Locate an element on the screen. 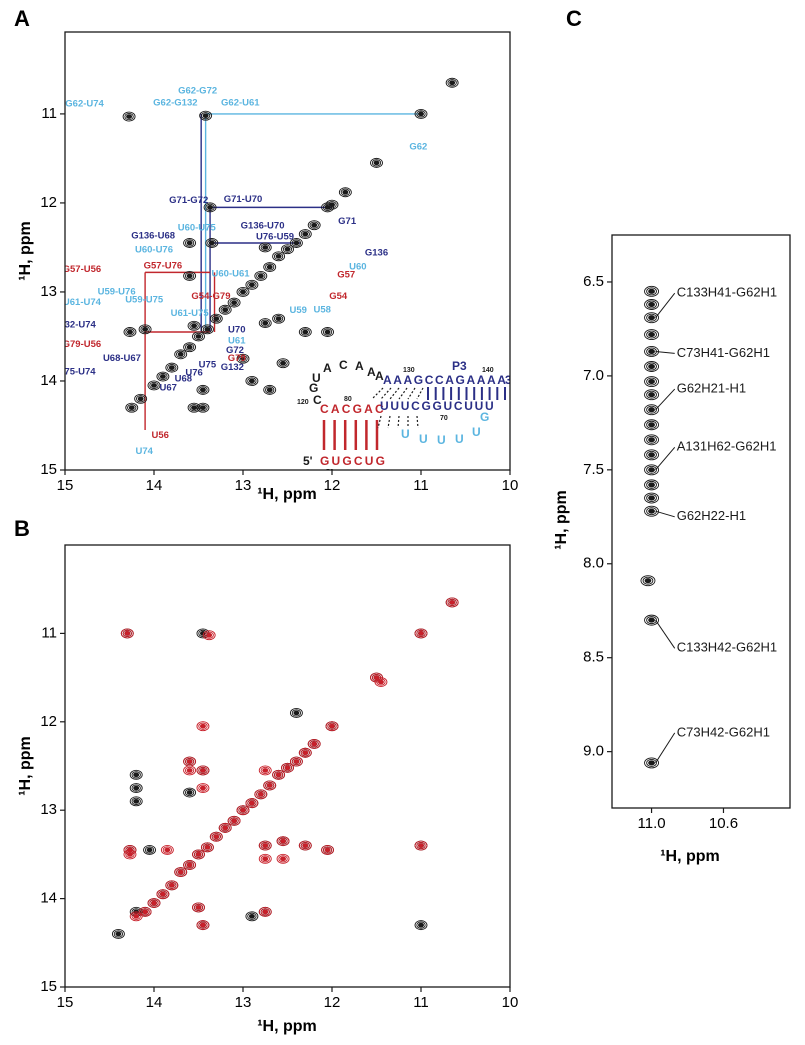 This screenshot has width=805, height=1045. peak-label: U58 is located at coordinates (321, 309).